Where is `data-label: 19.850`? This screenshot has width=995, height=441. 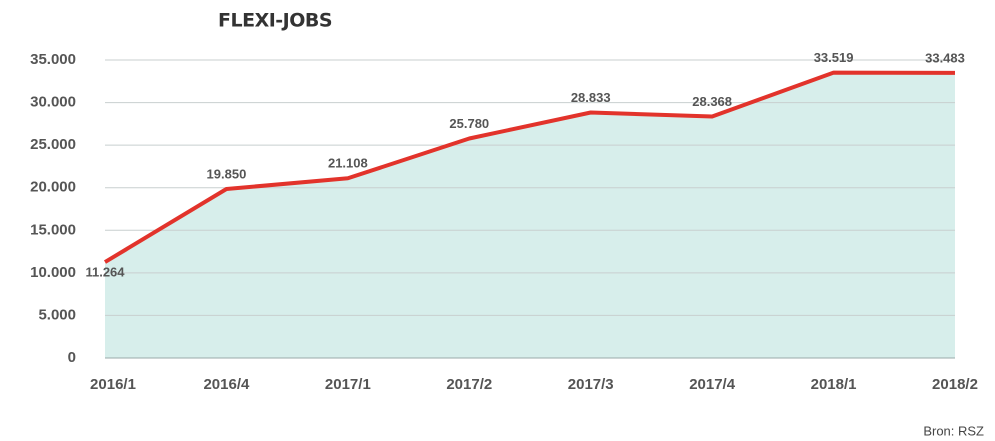 data-label: 19.850 is located at coordinates (227, 173).